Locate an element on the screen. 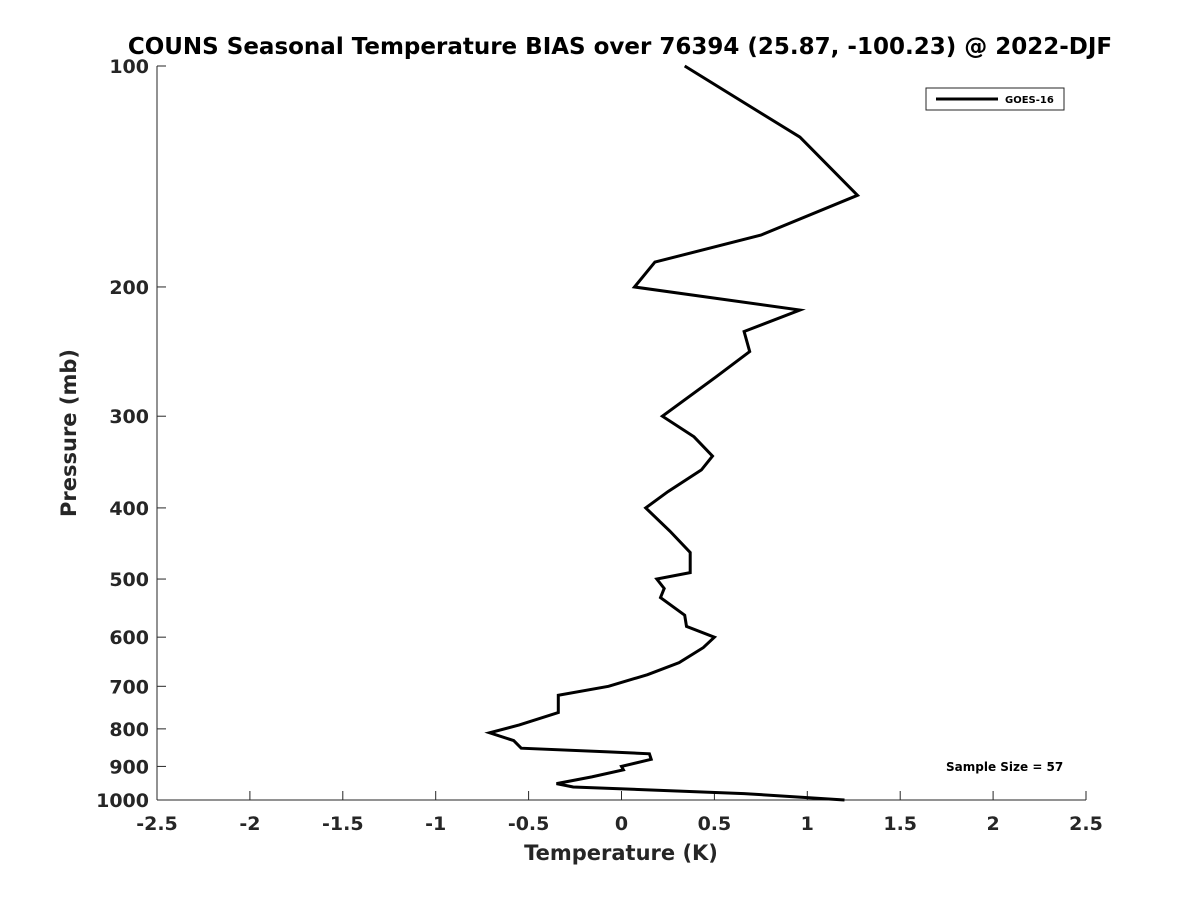  y-tick-label: 100 is located at coordinates (129, 67).